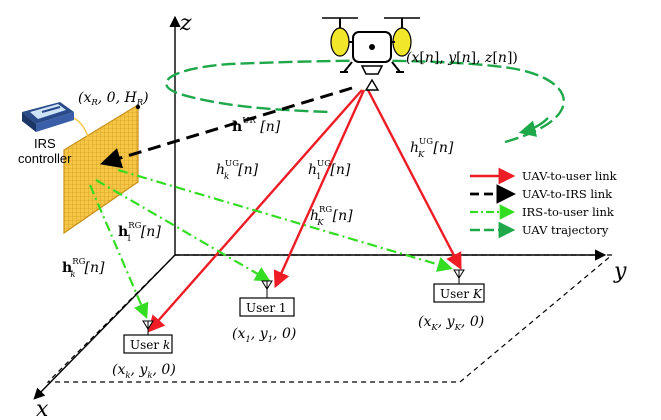 This screenshot has height=420, width=661. Describe the element at coordinates (83, 268) in the screenshot. I see `channel-irs-user-k-label: hRG k [n]` at that location.